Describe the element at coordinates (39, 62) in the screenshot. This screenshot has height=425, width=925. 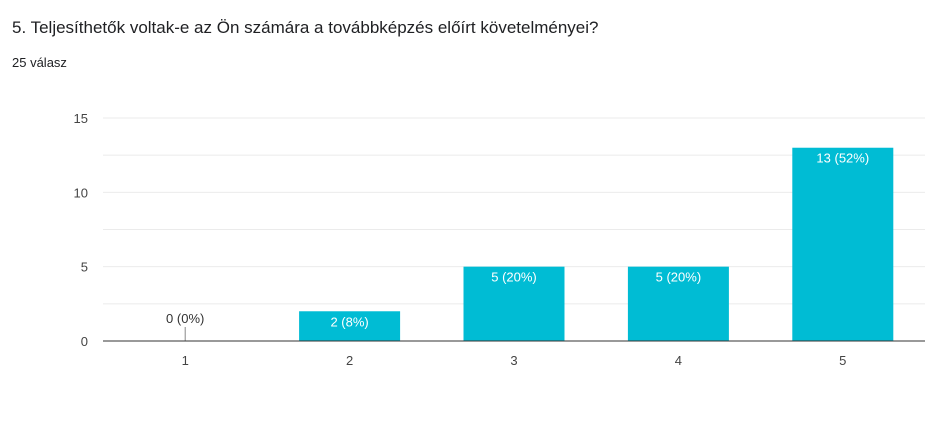
I see `response-count: 25 válasz` at that location.